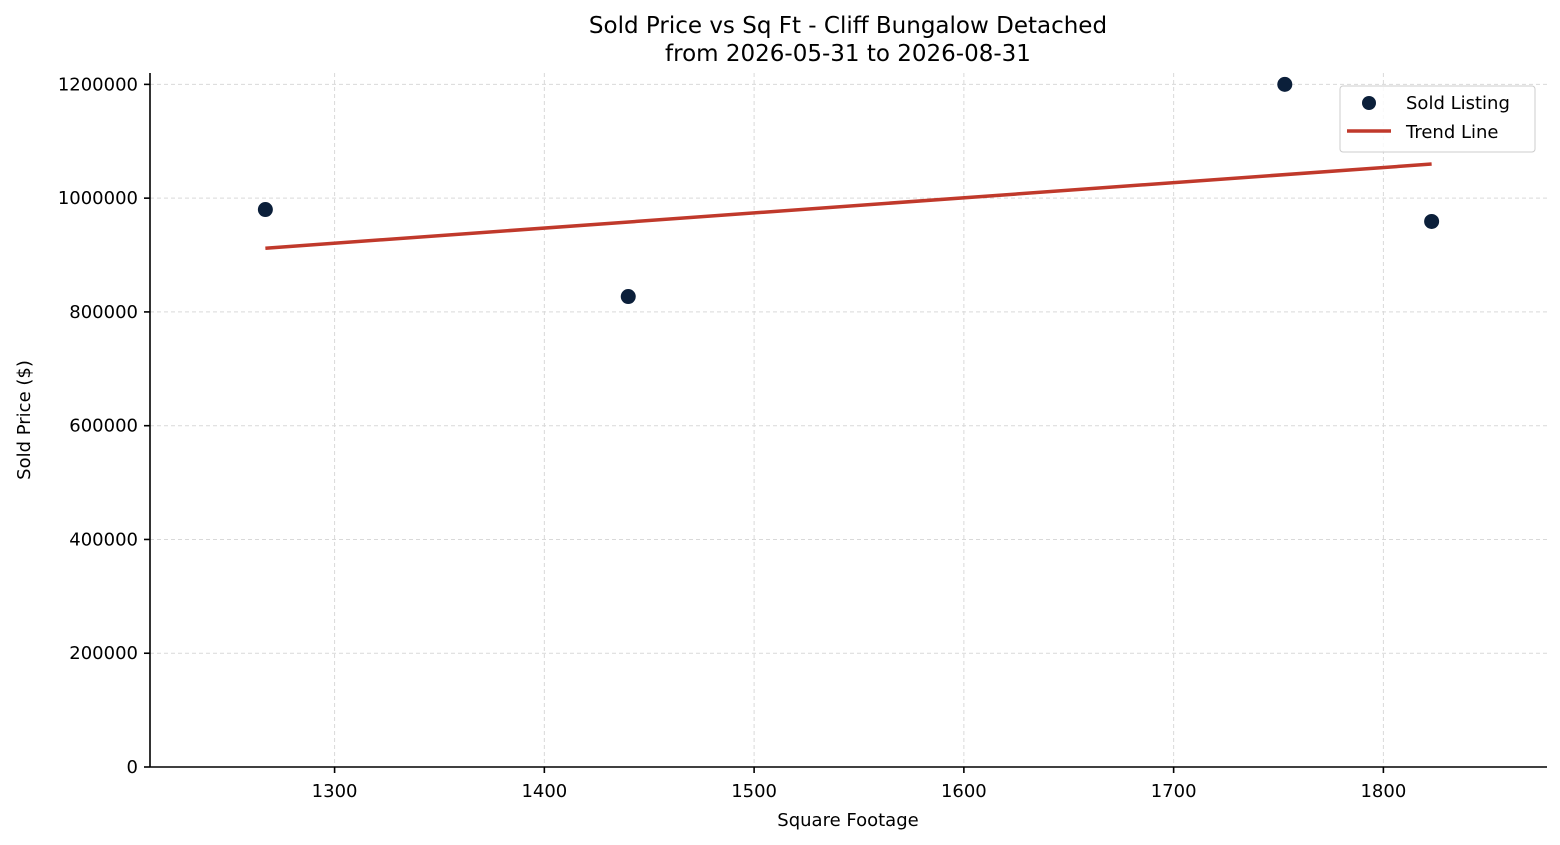 This screenshot has height=845, width=1560. What do you see at coordinates (98, 198) in the screenshot?
I see `y-tick-label: 1000000` at bounding box center [98, 198].